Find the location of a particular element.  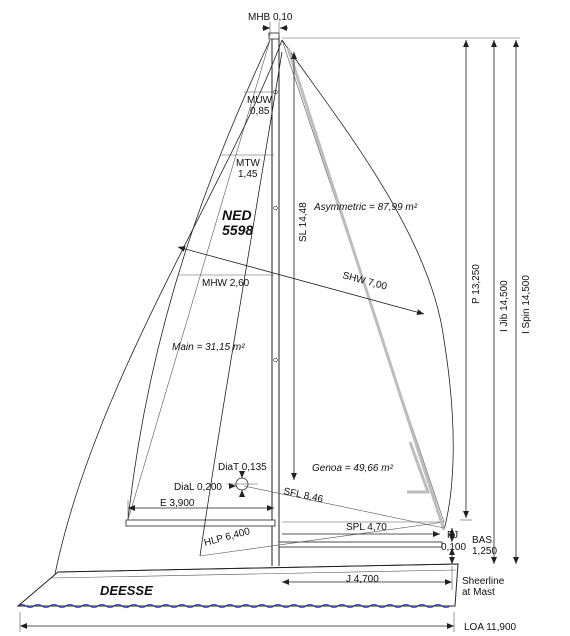

label-mtw-value: 1,45 is located at coordinates (248, 174).